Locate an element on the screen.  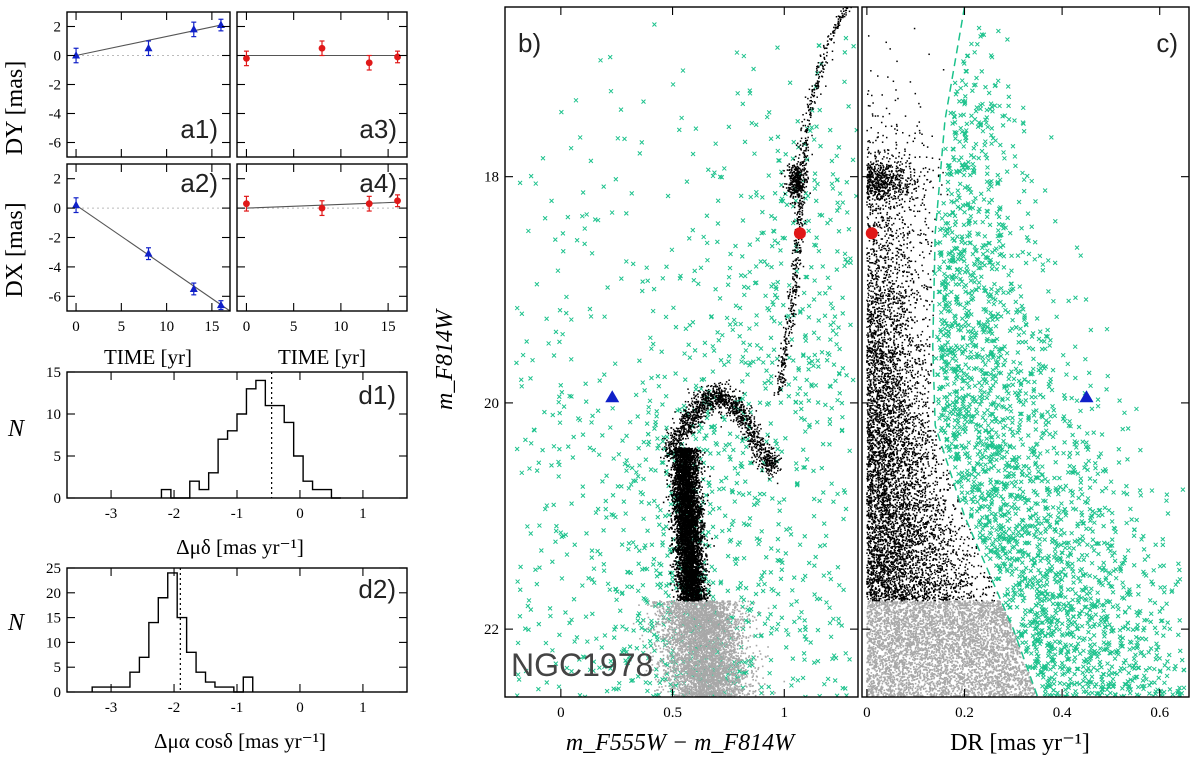
x-tick-label: 0.2 is located at coordinates (964, 713).